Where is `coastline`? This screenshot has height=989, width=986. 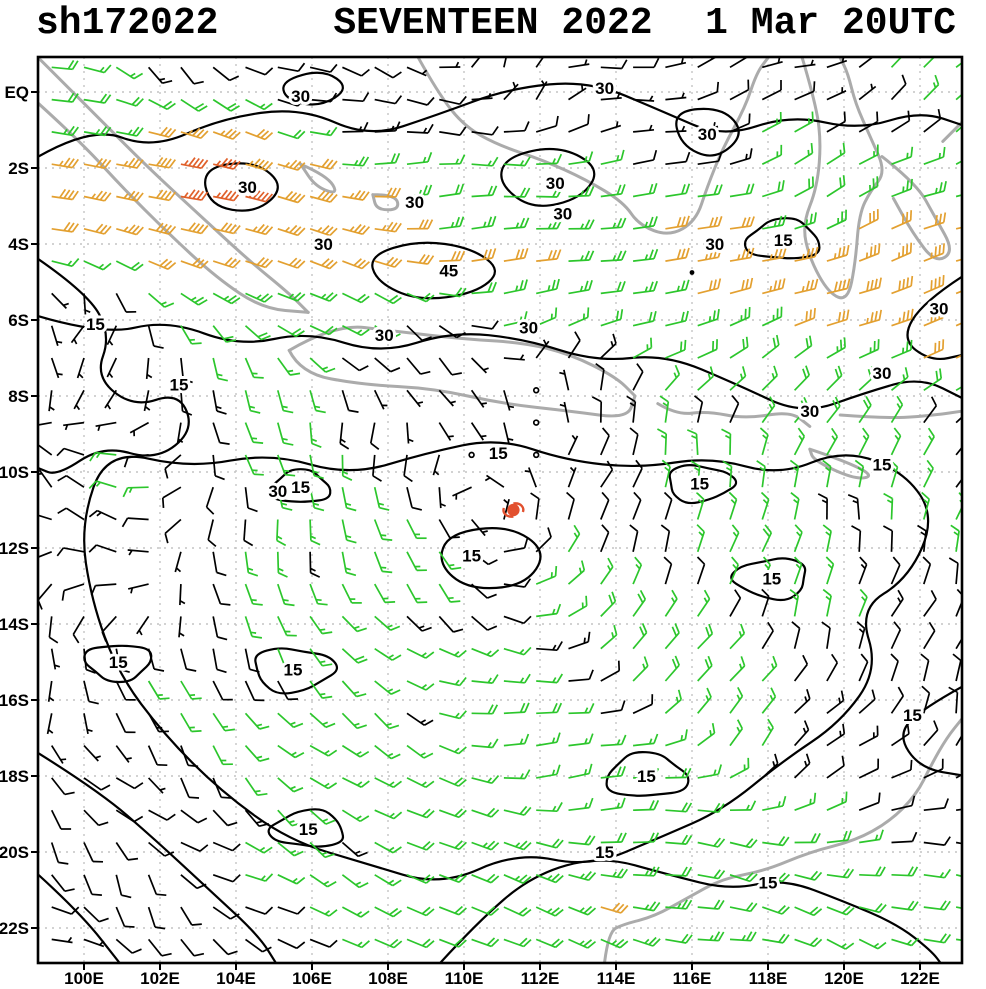
coastline is located at coordinates (839, 463).